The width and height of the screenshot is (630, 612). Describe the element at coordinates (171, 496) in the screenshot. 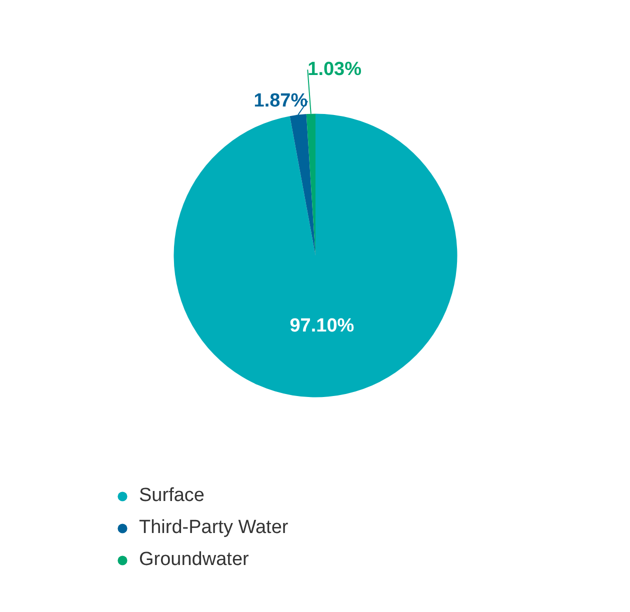

I see `legend-label: Surface` at that location.